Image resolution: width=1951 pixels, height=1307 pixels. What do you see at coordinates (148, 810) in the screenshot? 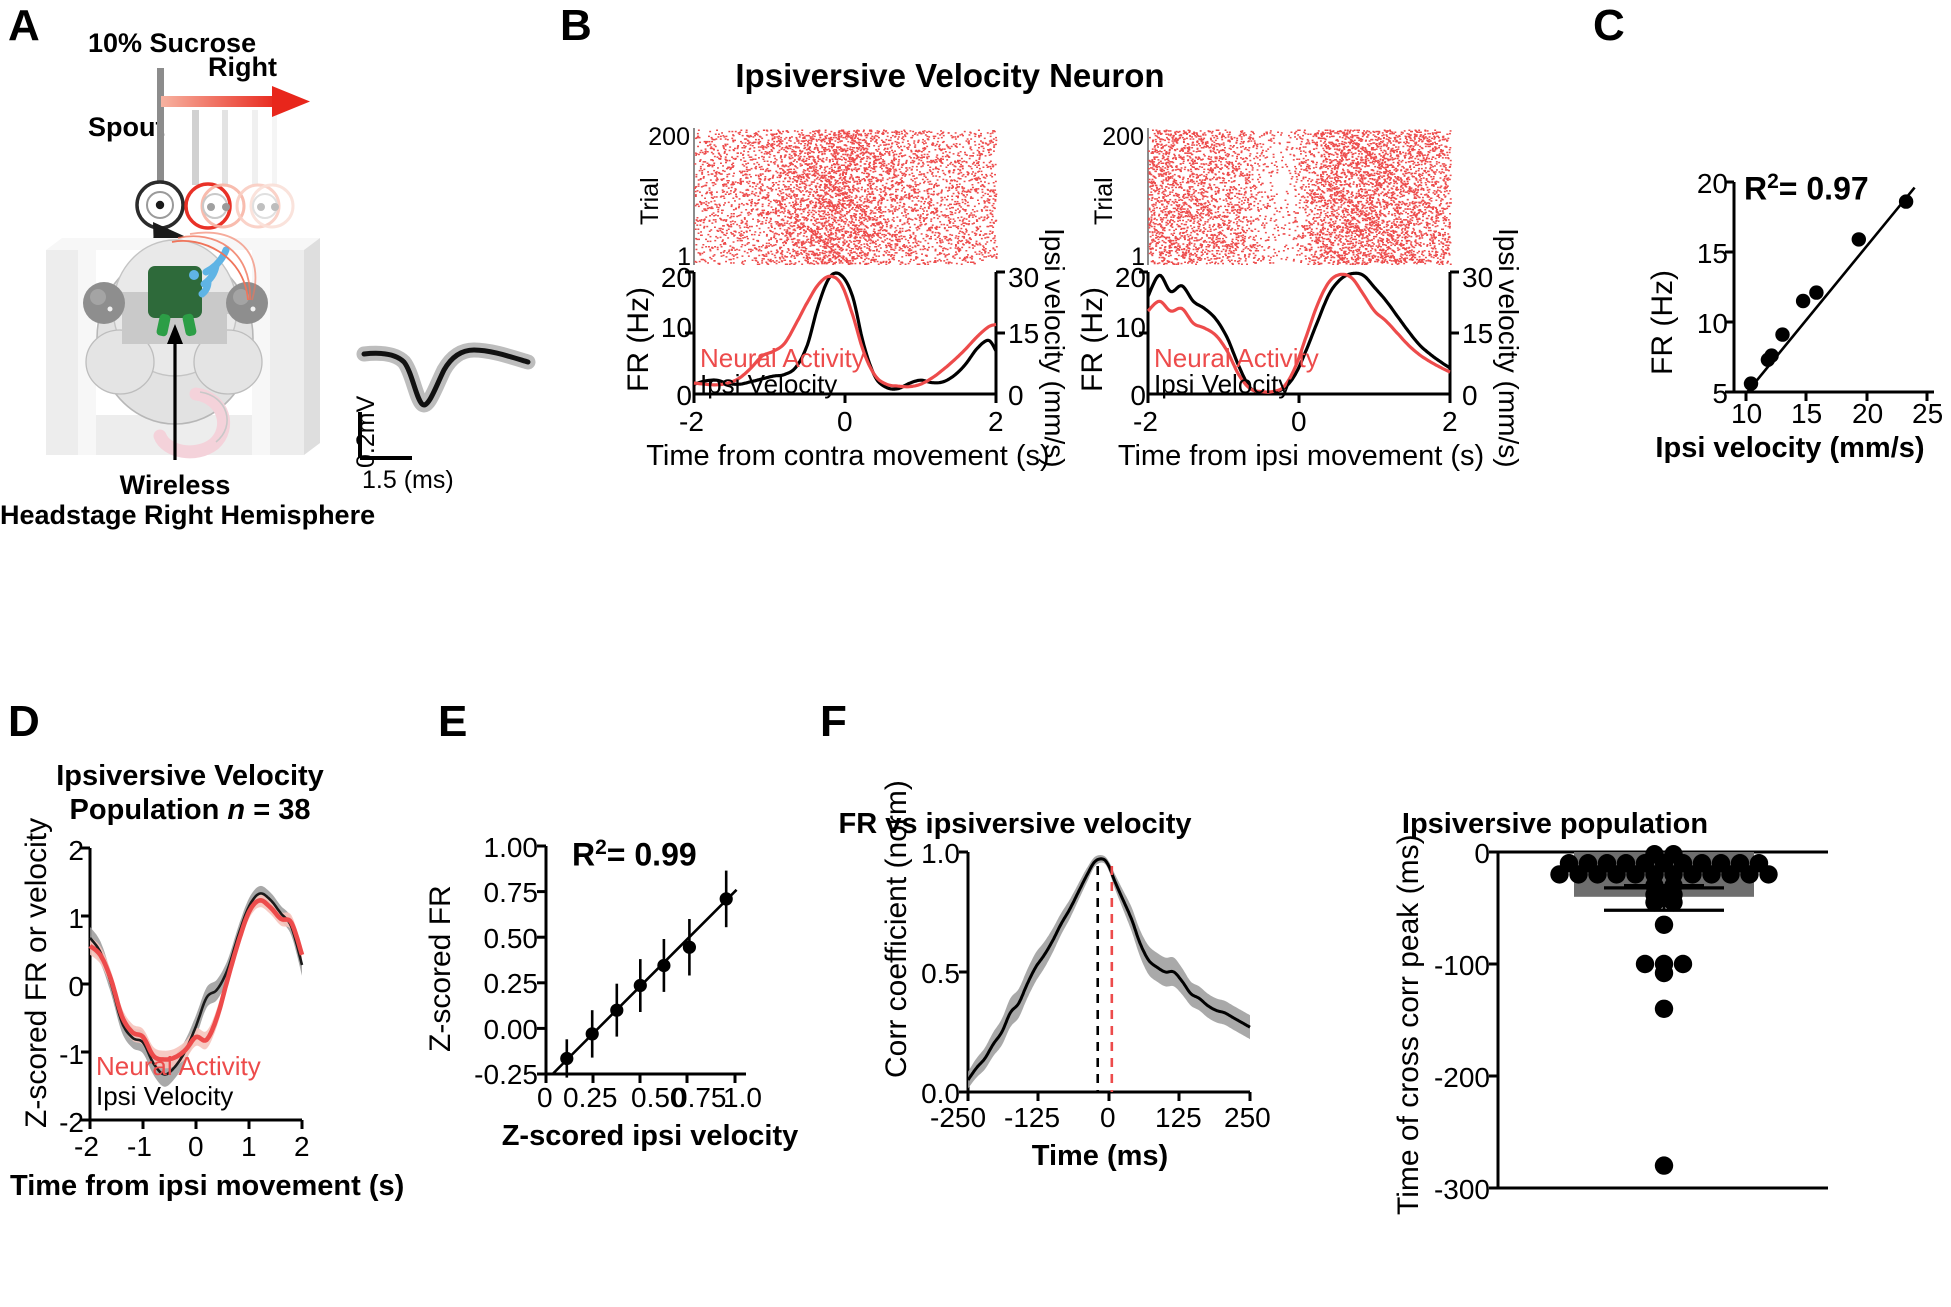
I see `panel-d-title-pre: Population` at bounding box center [148, 810].